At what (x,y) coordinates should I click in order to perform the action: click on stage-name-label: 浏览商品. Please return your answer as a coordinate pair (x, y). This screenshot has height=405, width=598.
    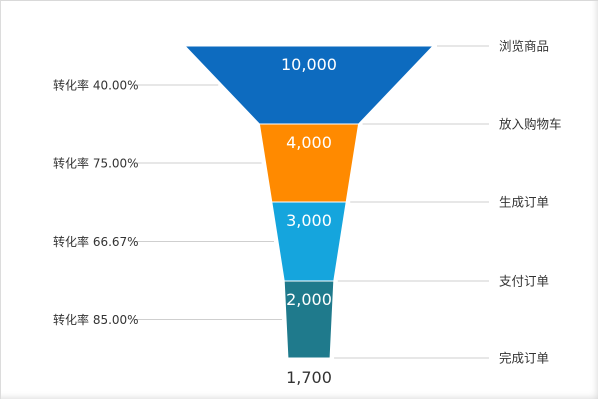
    Looking at the image, I should click on (524, 46).